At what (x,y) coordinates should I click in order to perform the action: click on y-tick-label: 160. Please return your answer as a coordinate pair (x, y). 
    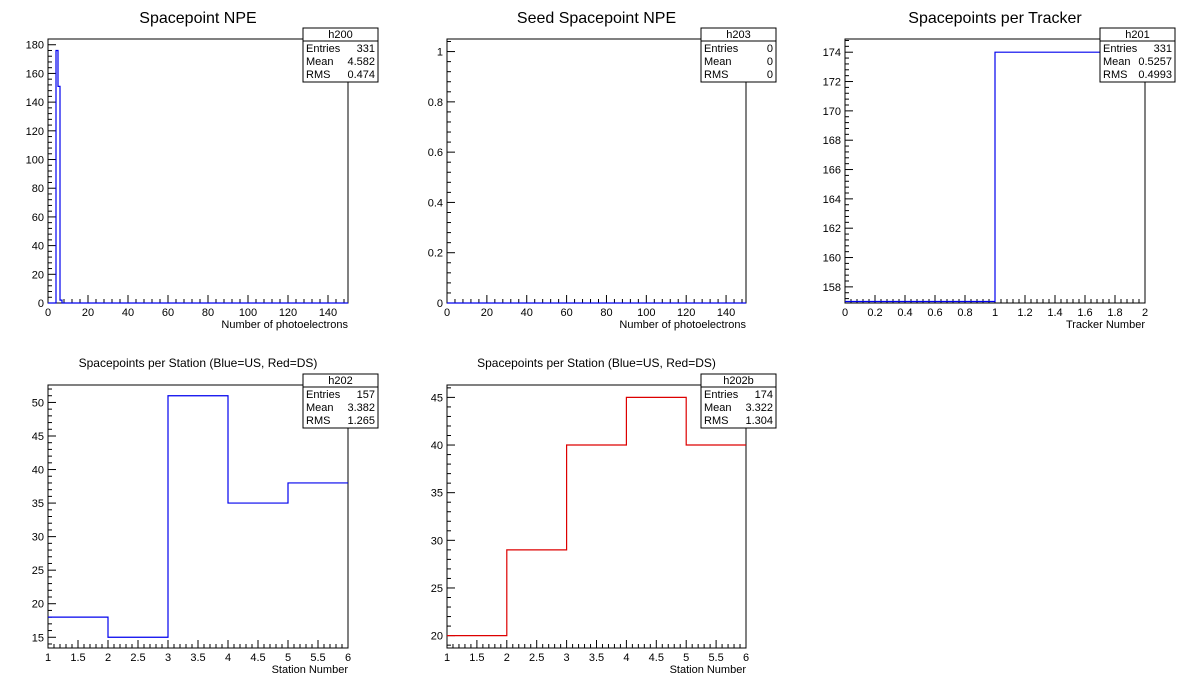
    Looking at the image, I should click on (35, 74).